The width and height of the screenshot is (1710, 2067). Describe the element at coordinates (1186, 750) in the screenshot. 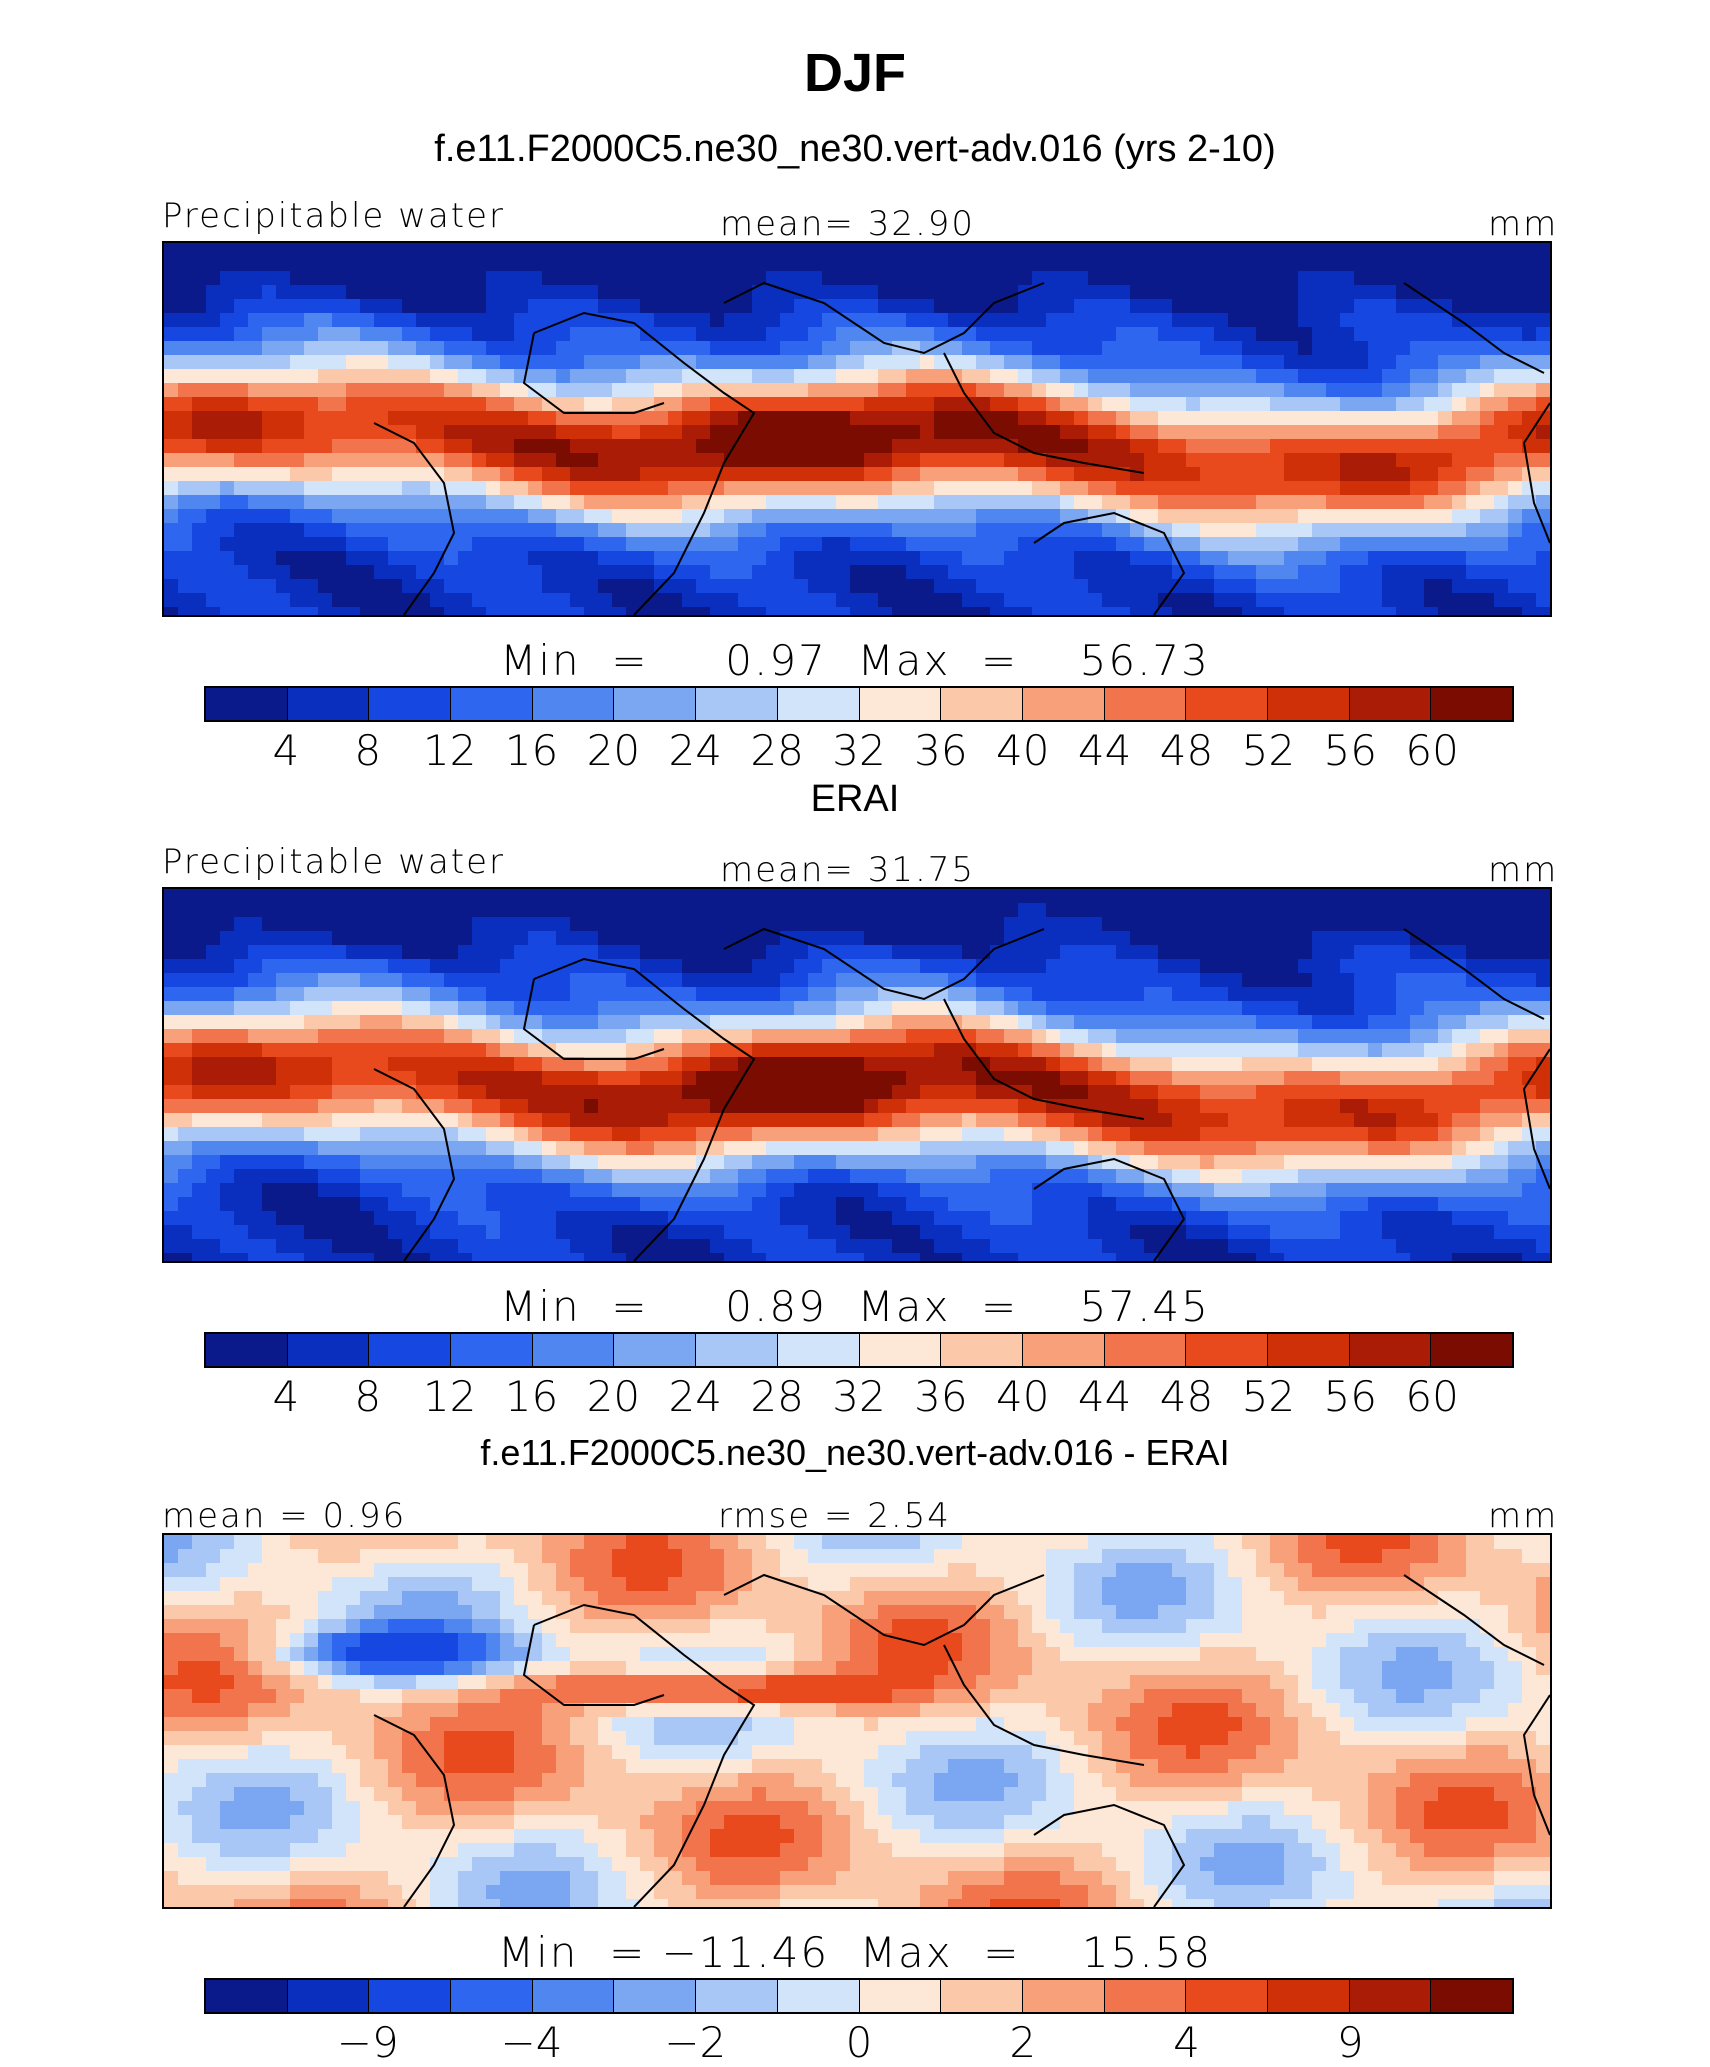

I see `colorbar-tick-label: 48` at that location.